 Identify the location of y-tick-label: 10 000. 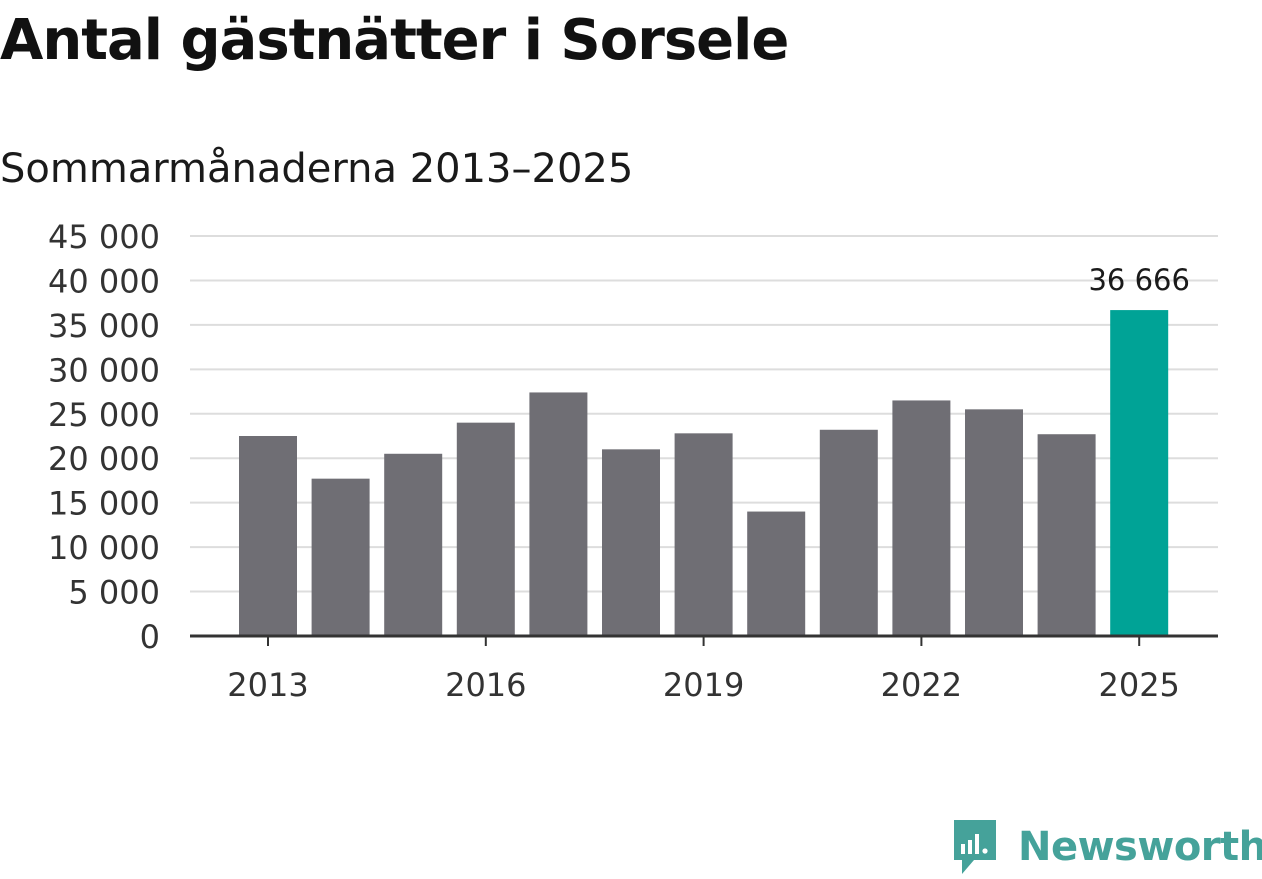
(104, 548).